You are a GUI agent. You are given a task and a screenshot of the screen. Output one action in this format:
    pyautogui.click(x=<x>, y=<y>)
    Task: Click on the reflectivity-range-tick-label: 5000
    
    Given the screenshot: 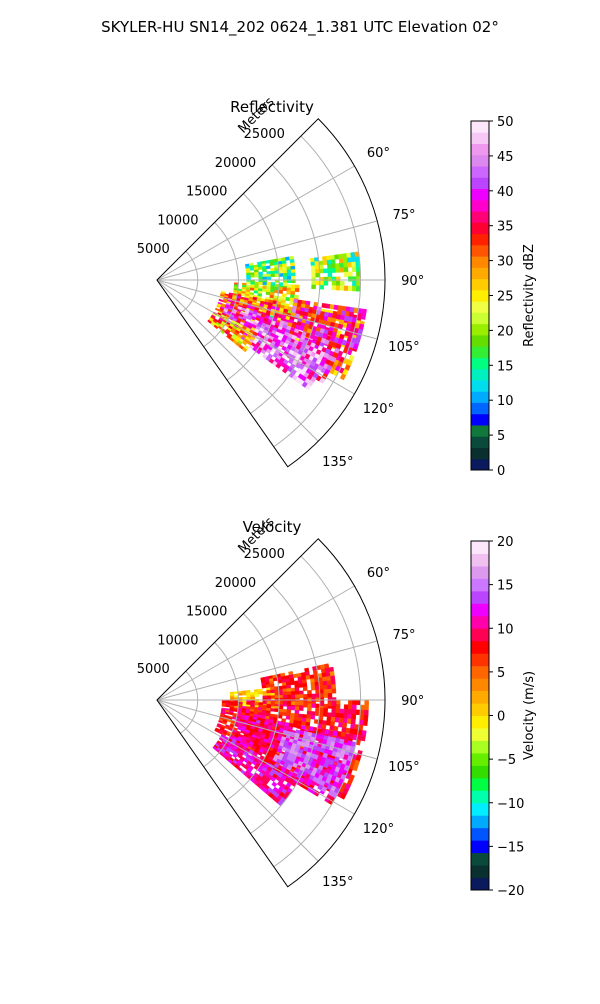 What is the action you would take?
    pyautogui.click(x=153, y=249)
    